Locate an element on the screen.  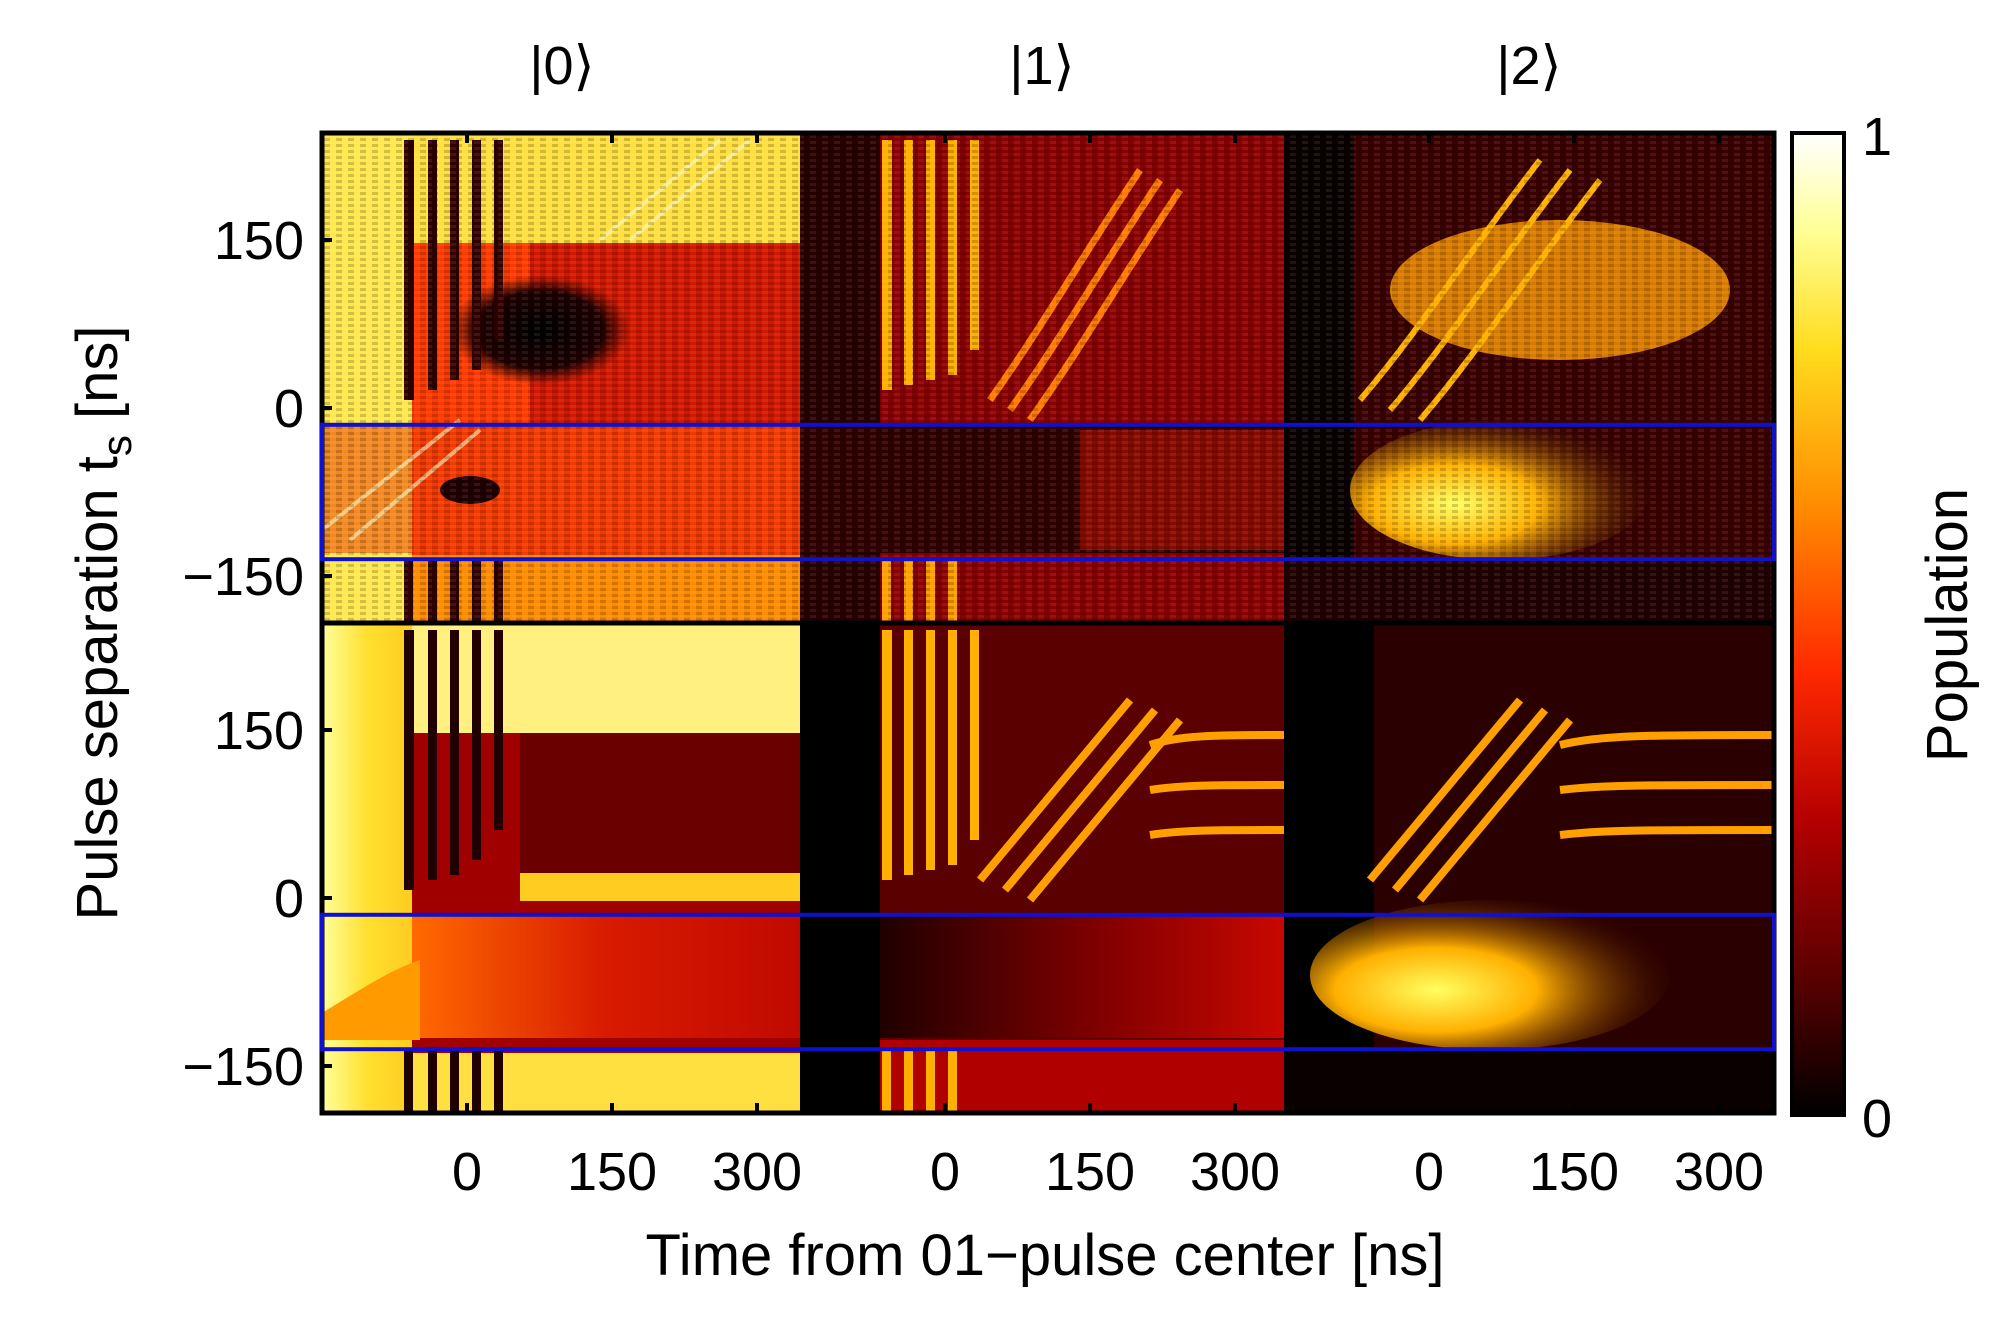
colorbar-tick-max: 1 is located at coordinates (1877, 137).